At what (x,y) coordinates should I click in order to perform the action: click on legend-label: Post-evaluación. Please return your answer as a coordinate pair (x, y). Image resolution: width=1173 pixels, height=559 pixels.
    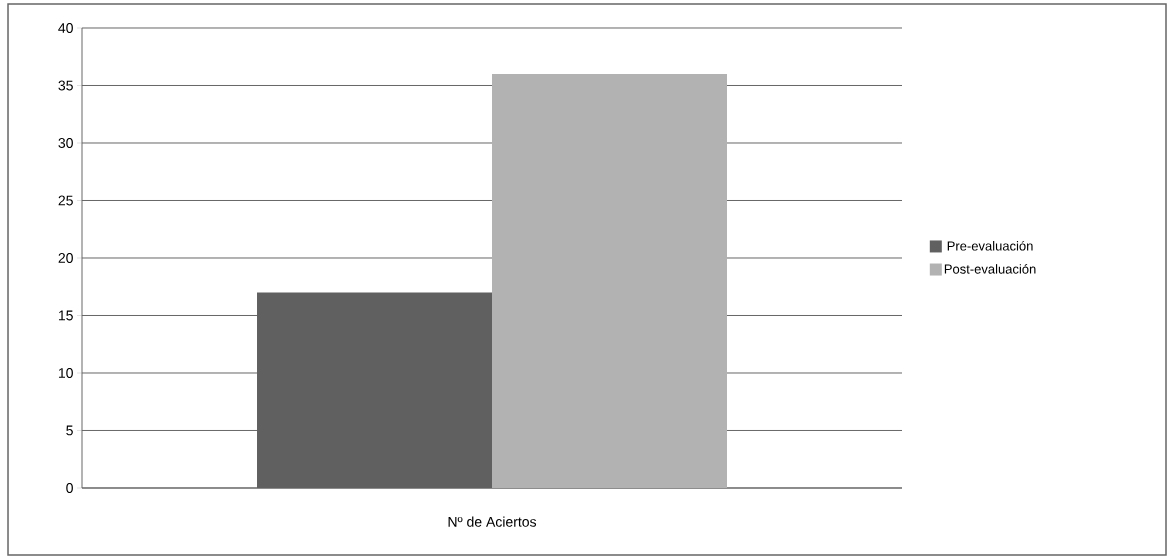
    Looking at the image, I should click on (990, 268).